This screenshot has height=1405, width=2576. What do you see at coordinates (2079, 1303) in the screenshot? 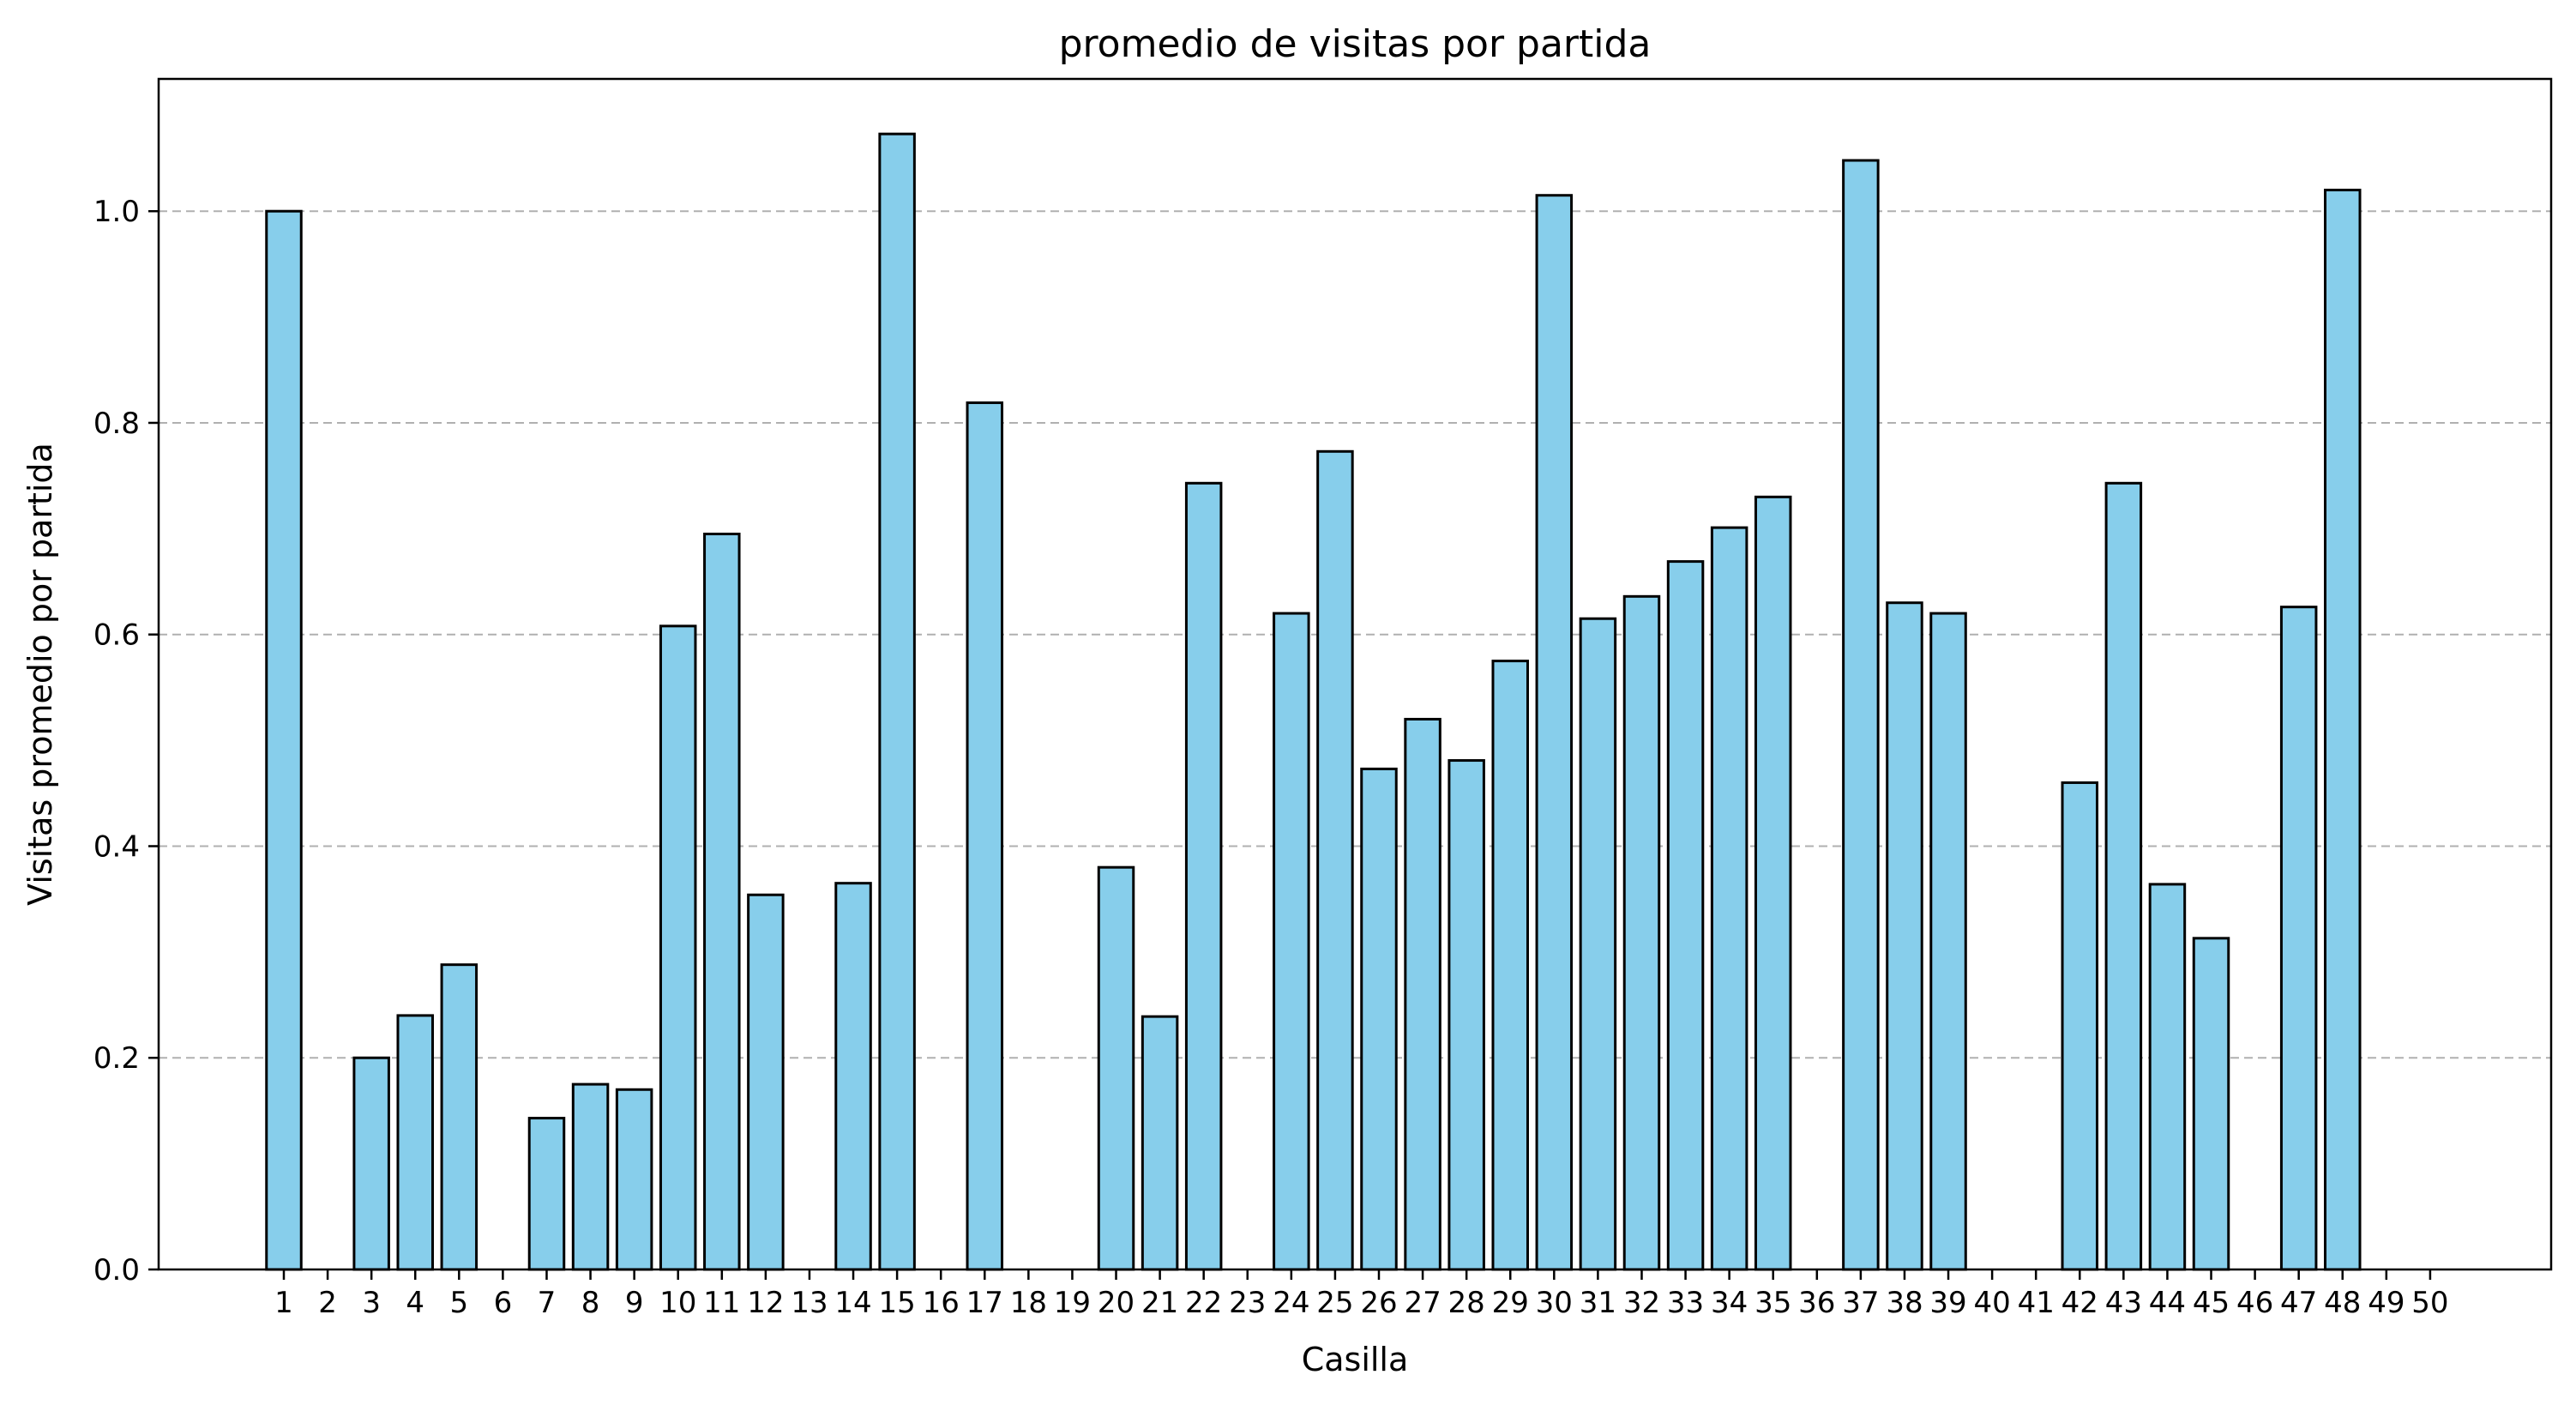
I see `x-tick-label-42: 42` at bounding box center [2079, 1303].